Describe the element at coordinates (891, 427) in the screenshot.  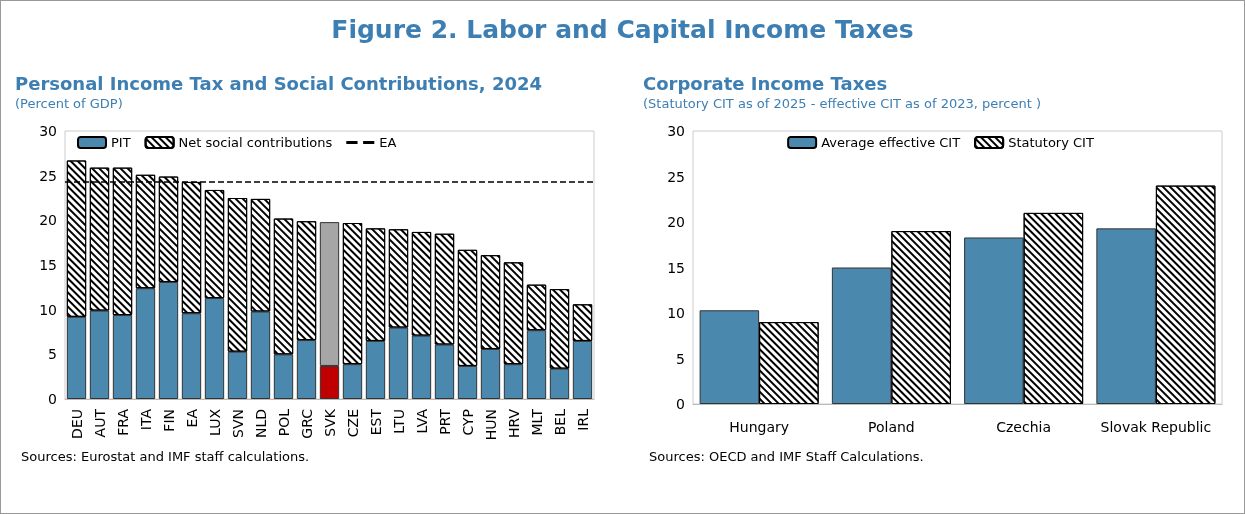
I see `x-tick-label: Poland` at that location.